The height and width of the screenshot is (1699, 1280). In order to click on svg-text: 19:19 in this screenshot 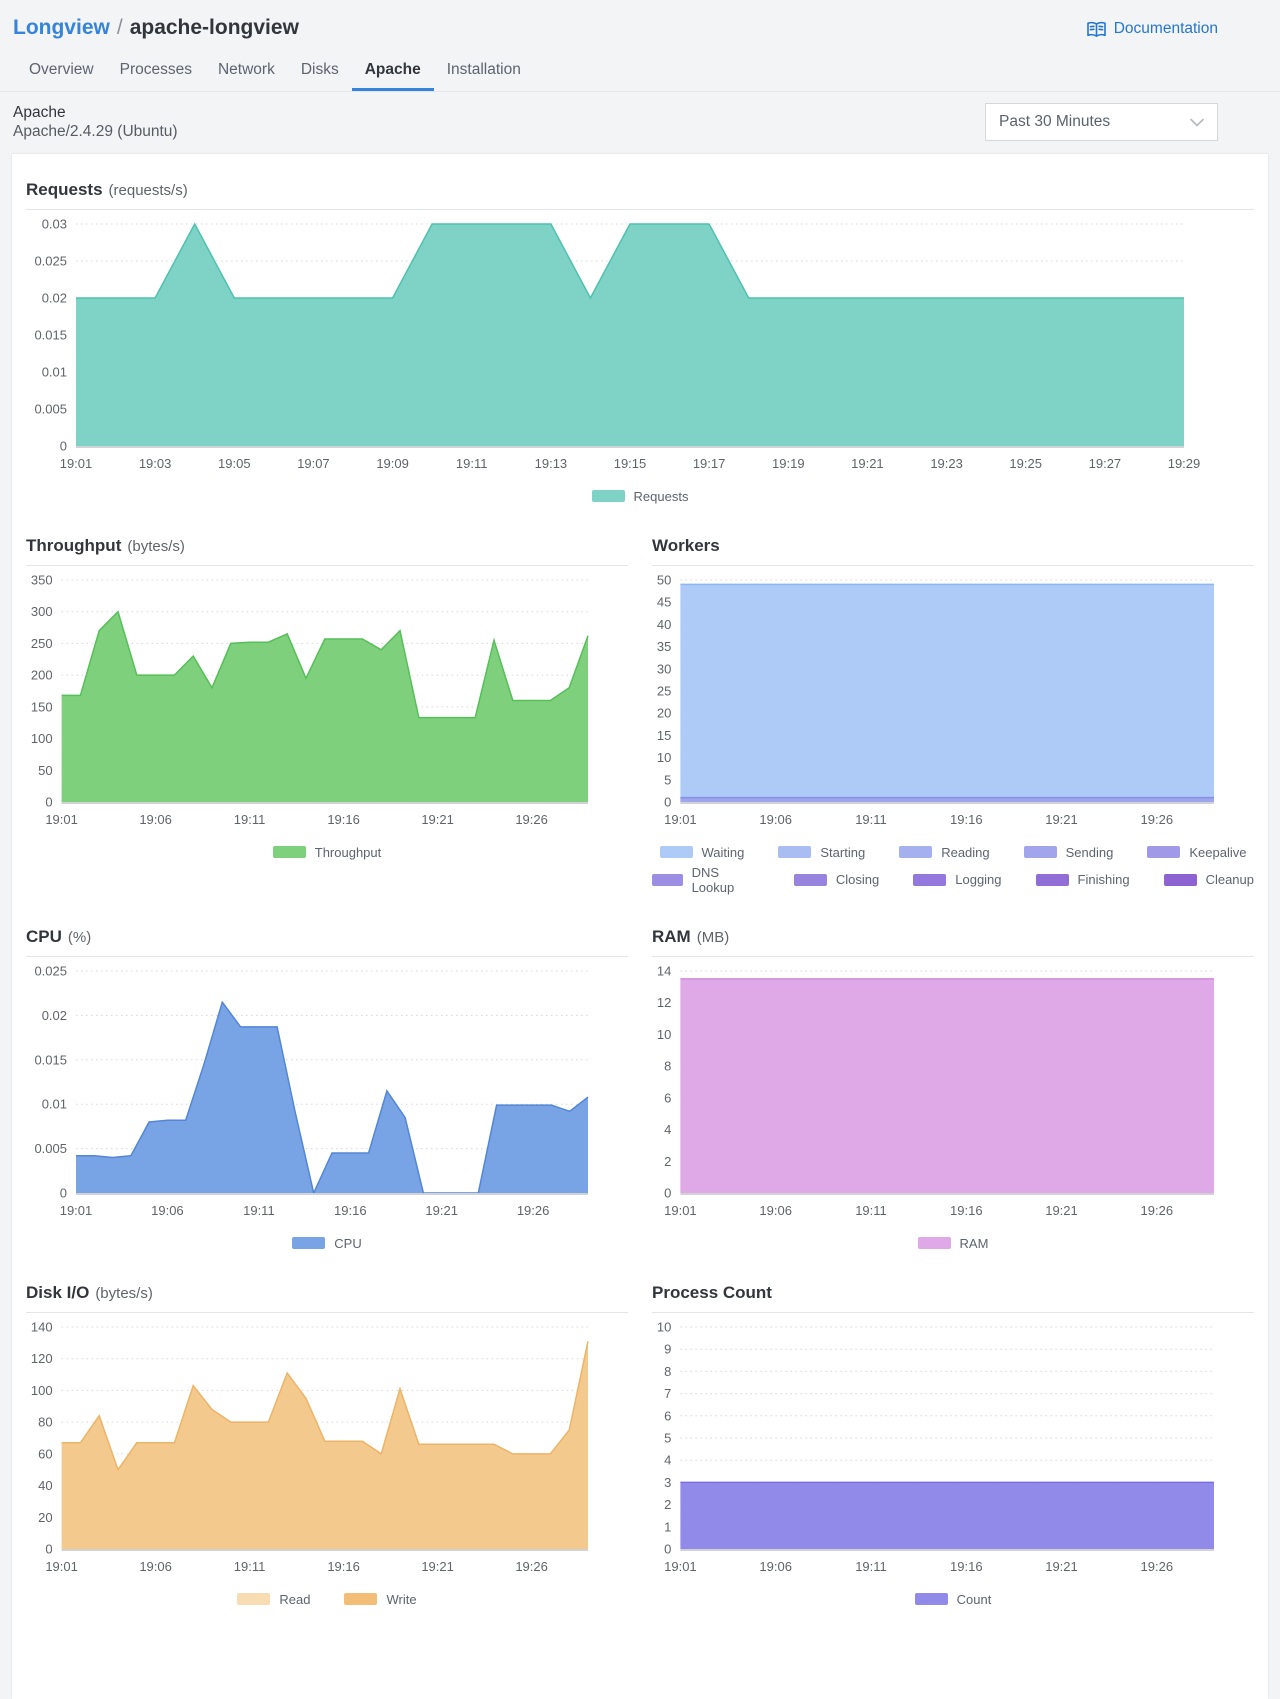, I will do `click(788, 463)`.